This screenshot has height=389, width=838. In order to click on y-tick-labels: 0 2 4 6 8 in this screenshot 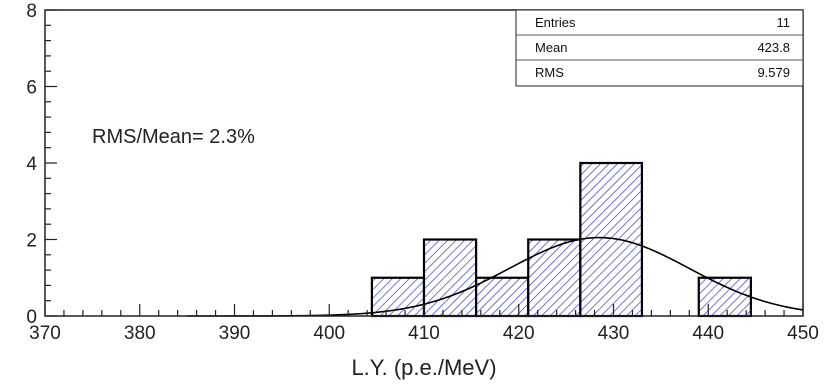, I will do `click(31, 164)`.